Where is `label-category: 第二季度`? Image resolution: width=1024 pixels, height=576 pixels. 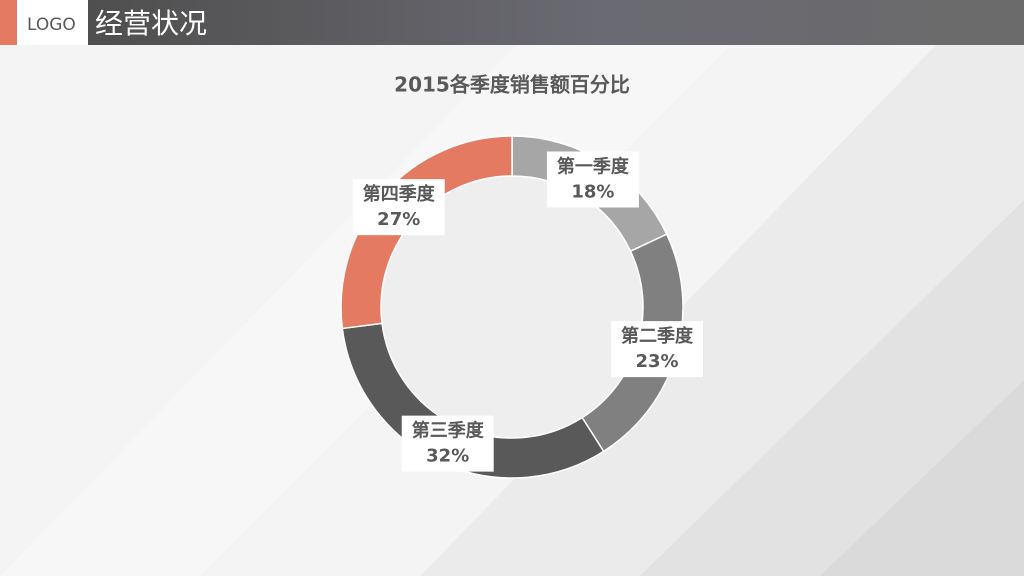
label-category: 第二季度 is located at coordinates (657, 336).